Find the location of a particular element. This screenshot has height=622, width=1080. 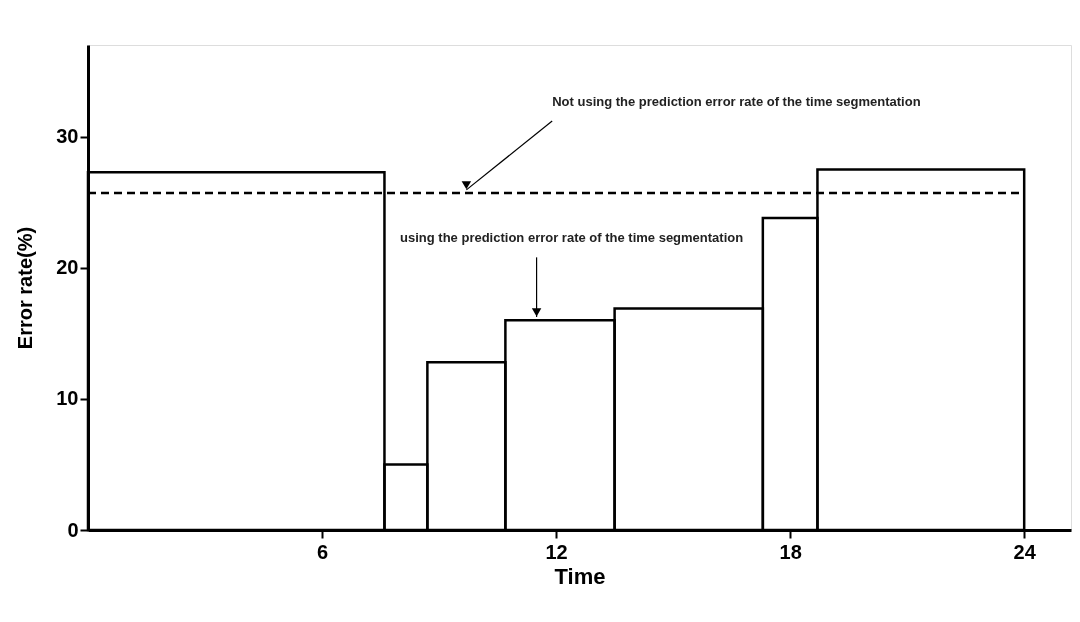

y-axis-title: Error rate(%) is located at coordinates (25, 288).